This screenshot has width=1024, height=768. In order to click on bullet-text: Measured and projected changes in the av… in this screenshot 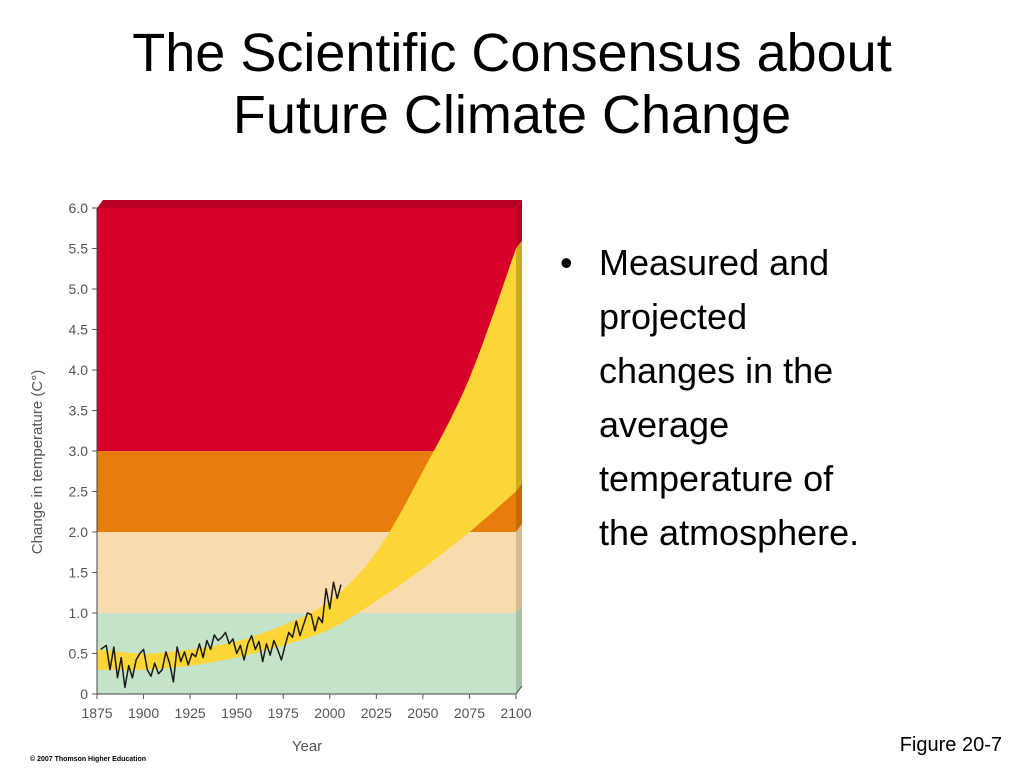, I will do `click(729, 398)`.